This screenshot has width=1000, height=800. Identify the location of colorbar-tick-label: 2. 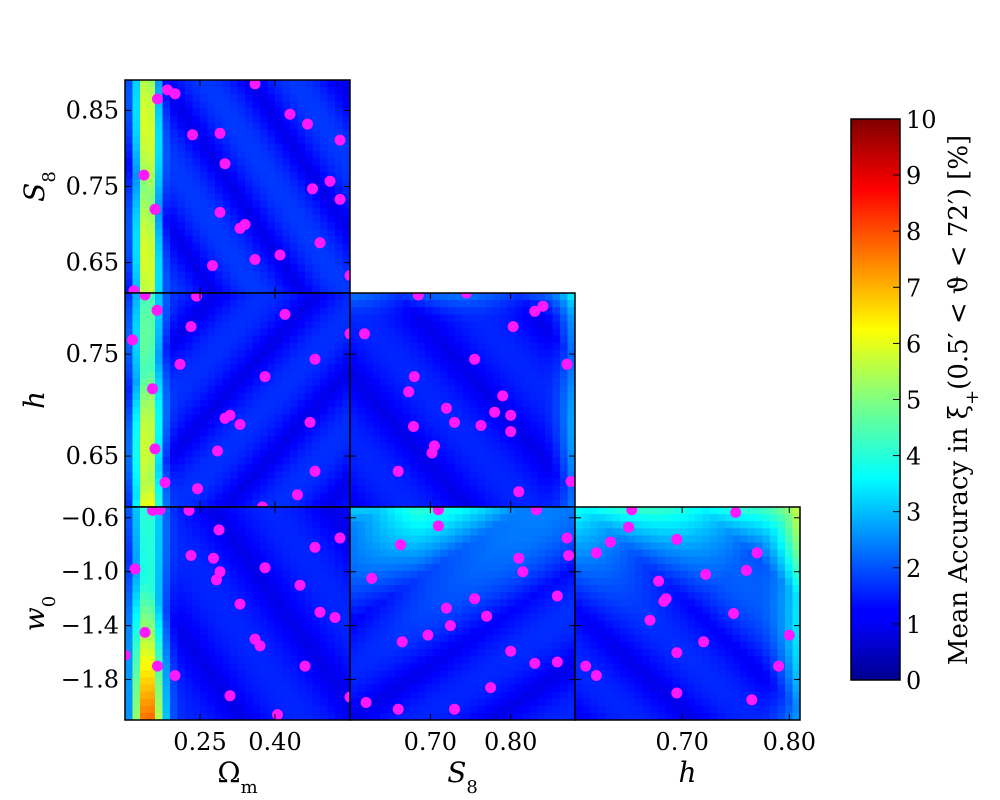
(913, 569).